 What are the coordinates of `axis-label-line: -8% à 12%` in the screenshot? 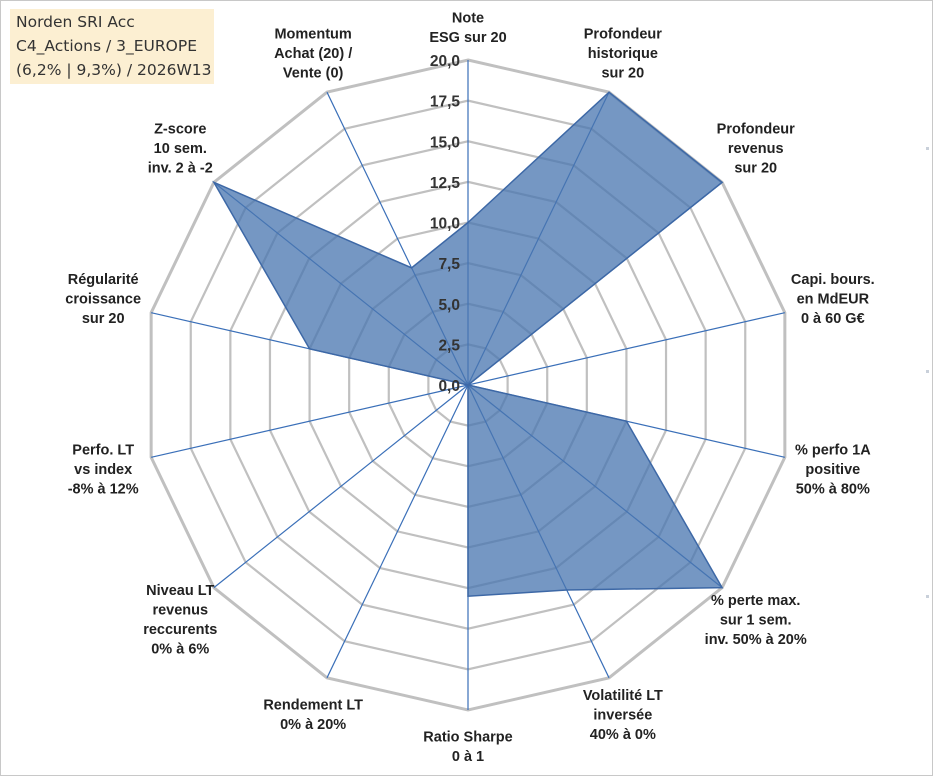 It's located at (103, 490).